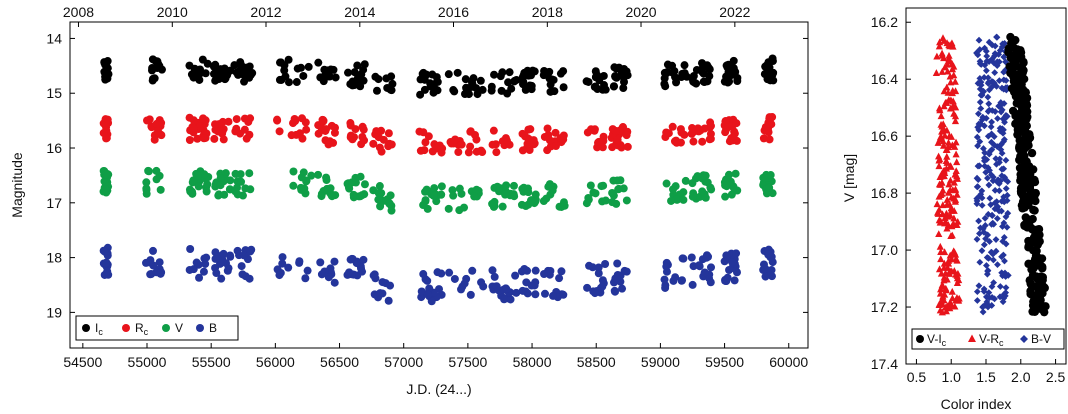  Describe the element at coordinates (179, 328) in the screenshot. I see `legend-label-V: V` at that location.